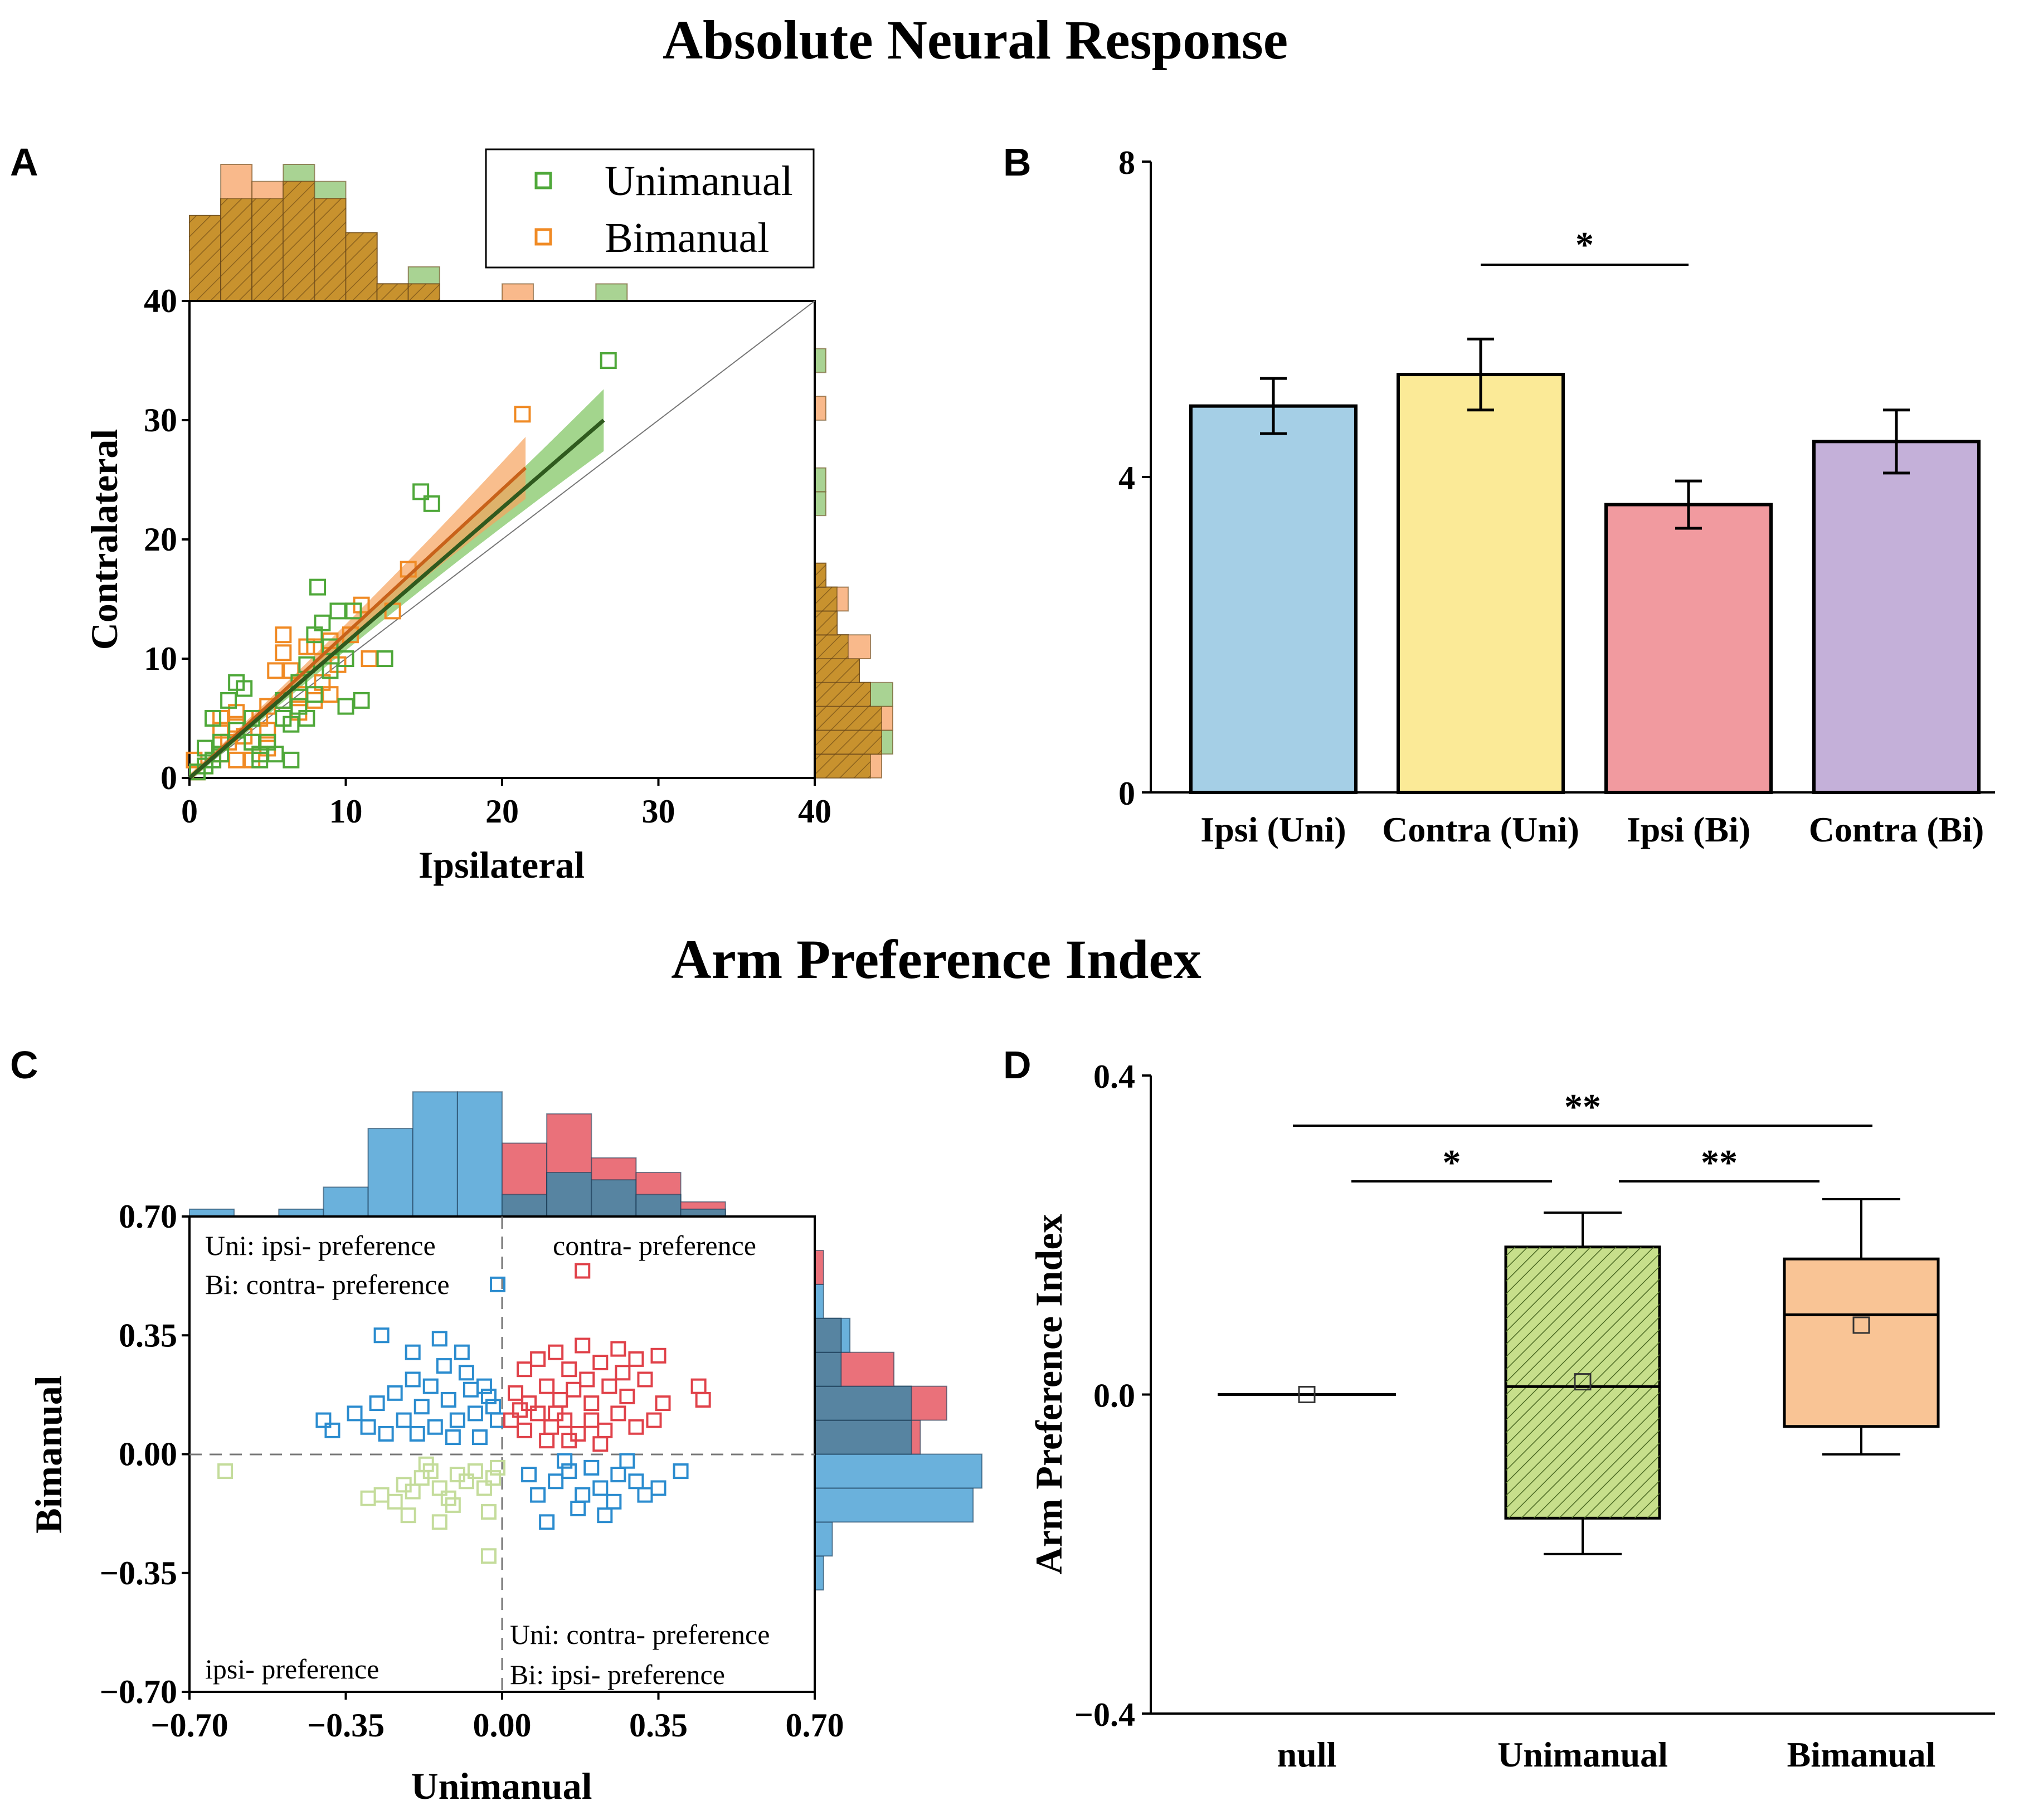  I want to click on panel-label-a: A, so click(24, 162).